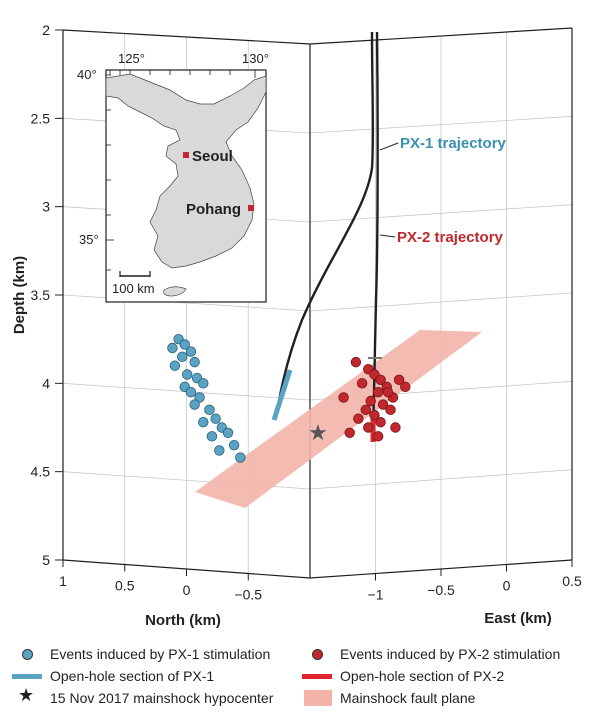 The width and height of the screenshot is (590, 720). What do you see at coordinates (282, 395) in the screenshot?
I see `px1-open-hole-line` at bounding box center [282, 395].